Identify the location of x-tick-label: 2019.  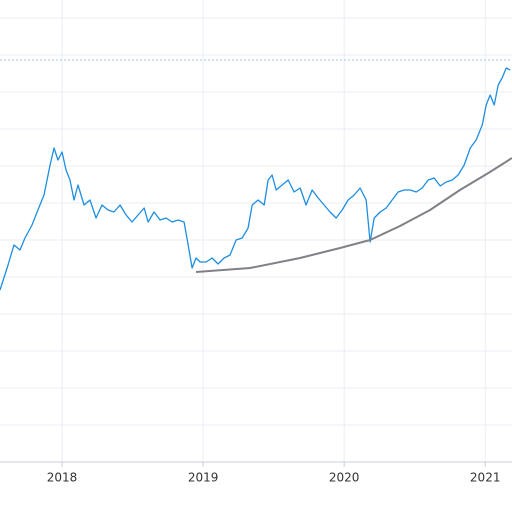
(203, 478).